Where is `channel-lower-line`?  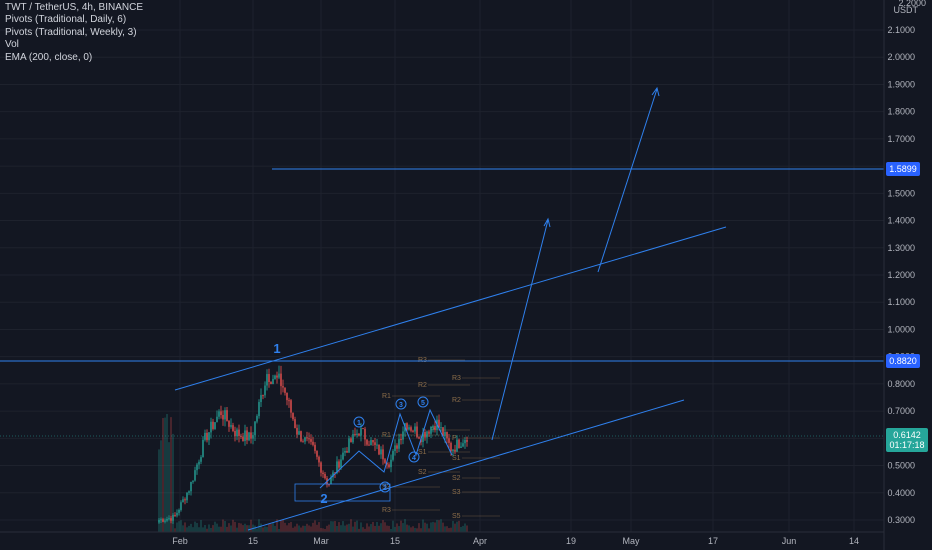
channel-lower-line is located at coordinates (466, 465).